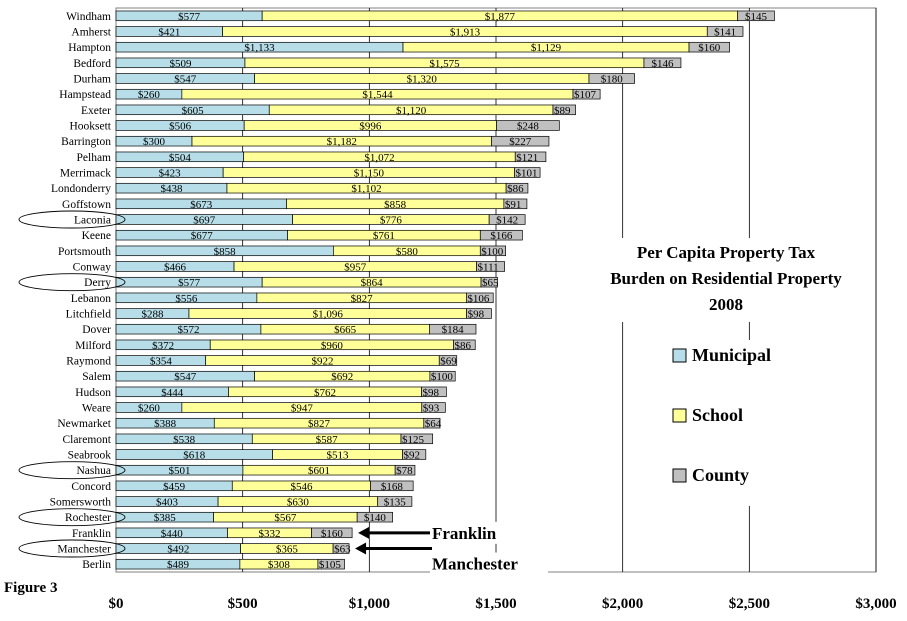  Describe the element at coordinates (92, 268) in the screenshot. I see `category-label: Conway` at that location.